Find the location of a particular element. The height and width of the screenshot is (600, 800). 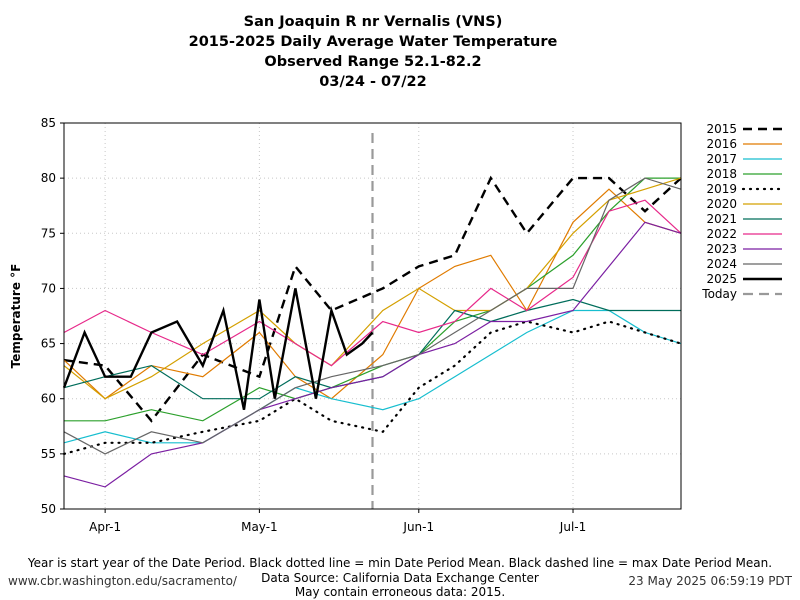

y-tick-label: 60 is located at coordinates (48, 399).